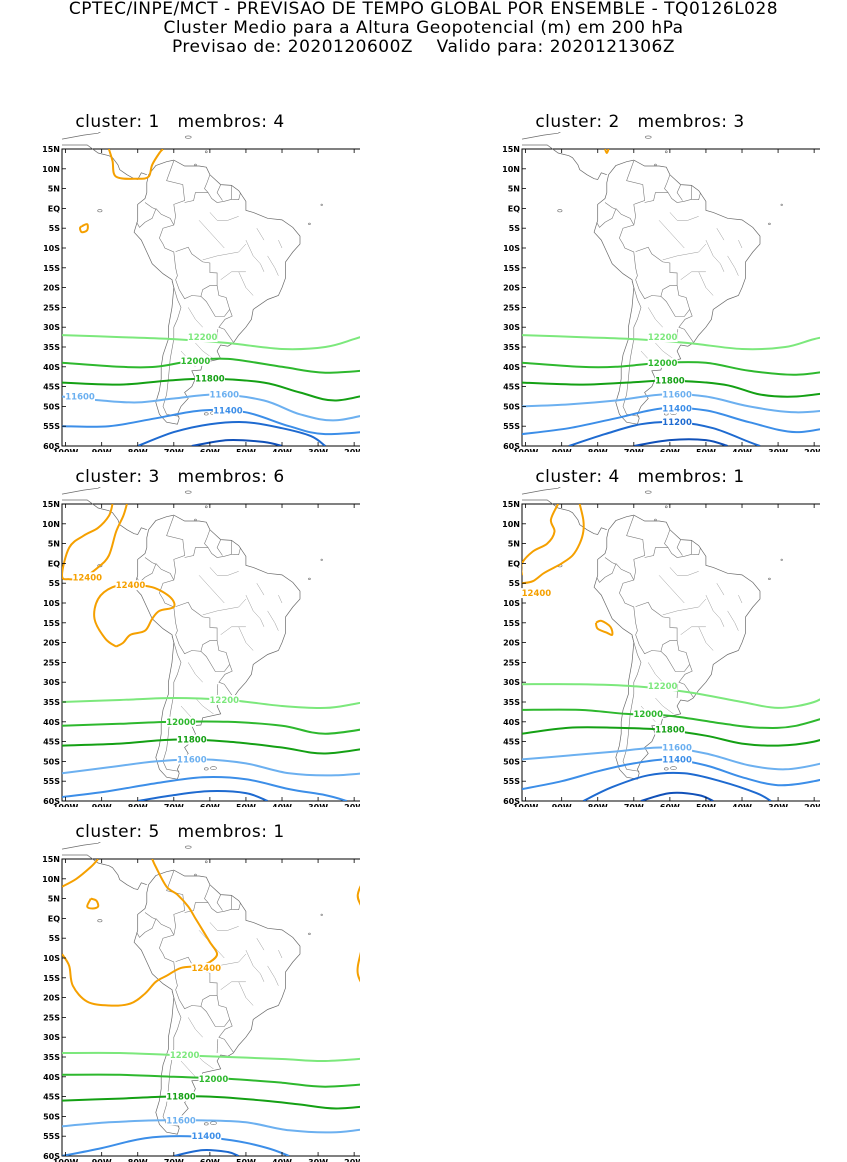 This screenshot has width=847, height=1162. Describe the element at coordinates (51, 1017) in the screenshot. I see `lat-tick-label: 25S` at that location.